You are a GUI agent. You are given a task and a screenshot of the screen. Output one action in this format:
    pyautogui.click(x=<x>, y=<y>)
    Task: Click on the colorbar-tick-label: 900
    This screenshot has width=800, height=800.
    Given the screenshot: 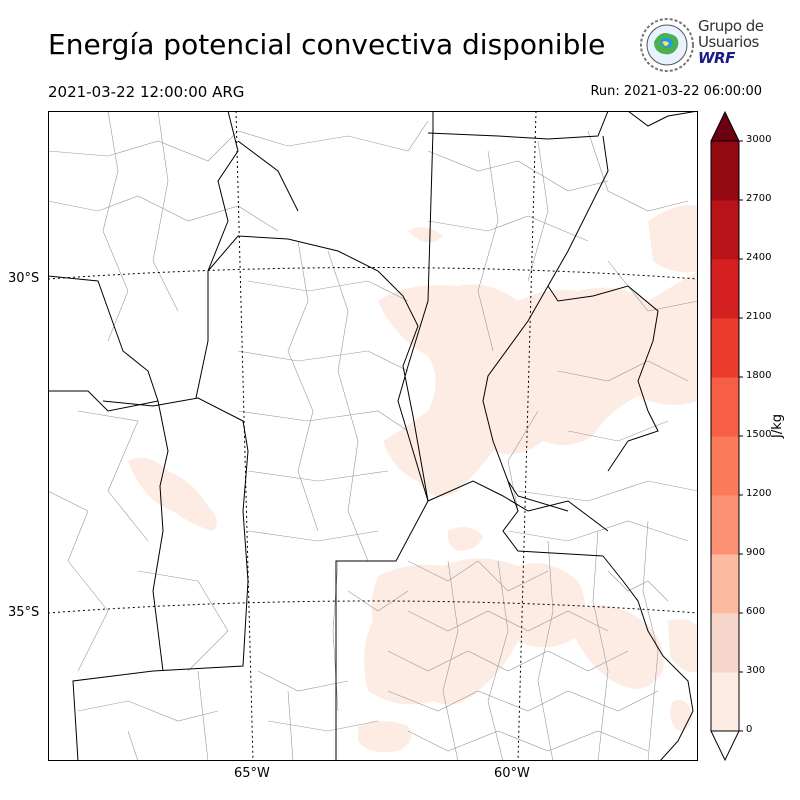 What is the action you would take?
    pyautogui.click(x=756, y=552)
    